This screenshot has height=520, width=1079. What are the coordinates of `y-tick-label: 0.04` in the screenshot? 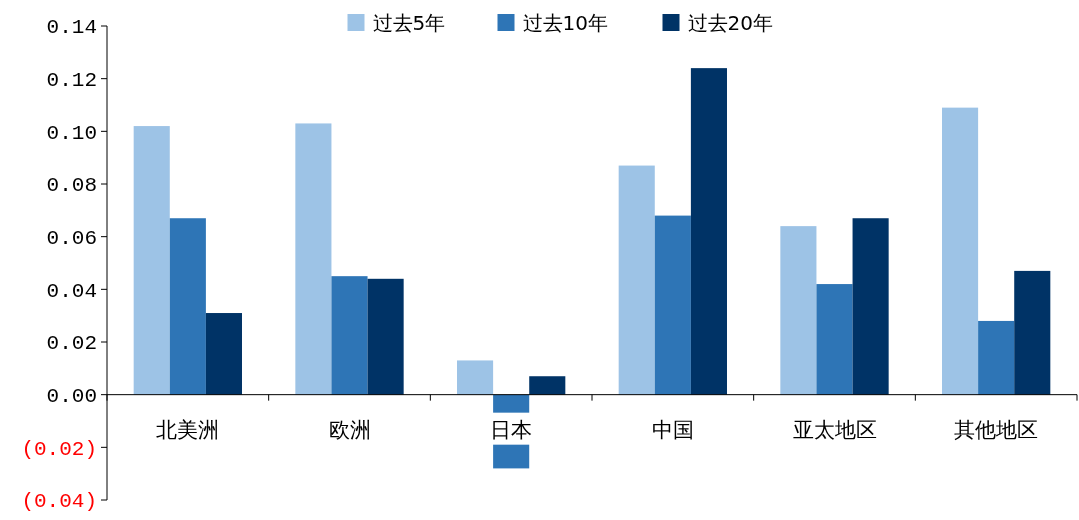 It's located at (71, 291).